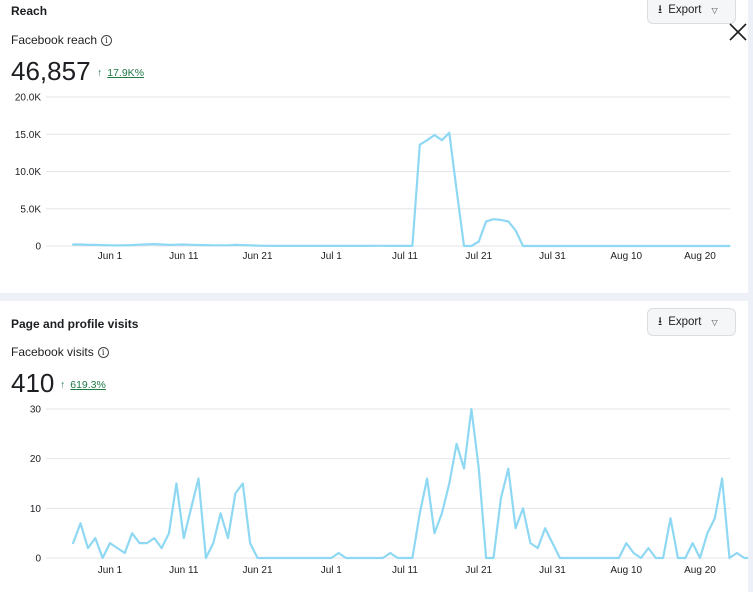 The image size is (753, 592). What do you see at coordinates (28, 172) in the screenshot?
I see `reach-y-tick-label: 10.0K` at bounding box center [28, 172].